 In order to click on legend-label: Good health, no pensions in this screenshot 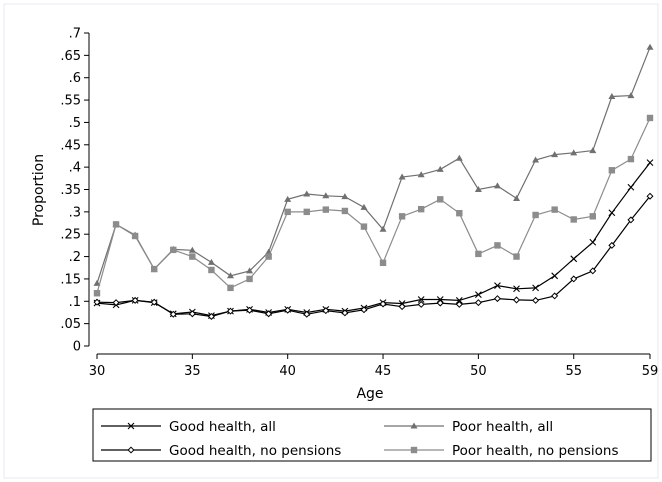, I will do `click(255, 451)`.